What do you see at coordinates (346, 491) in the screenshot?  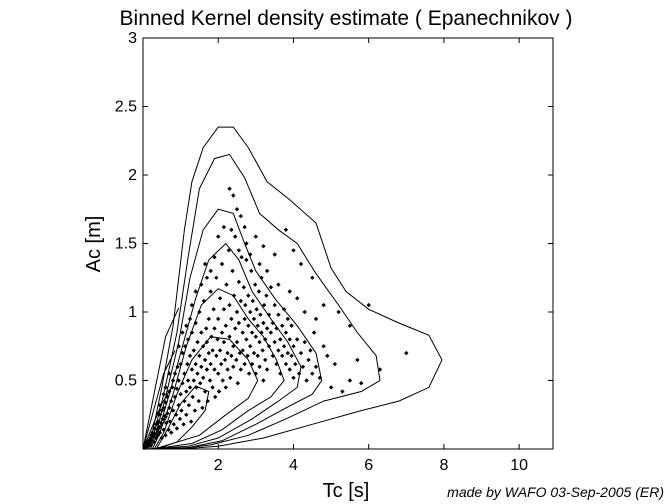 I see `x-axis-label: Tc [s]` at bounding box center [346, 491].